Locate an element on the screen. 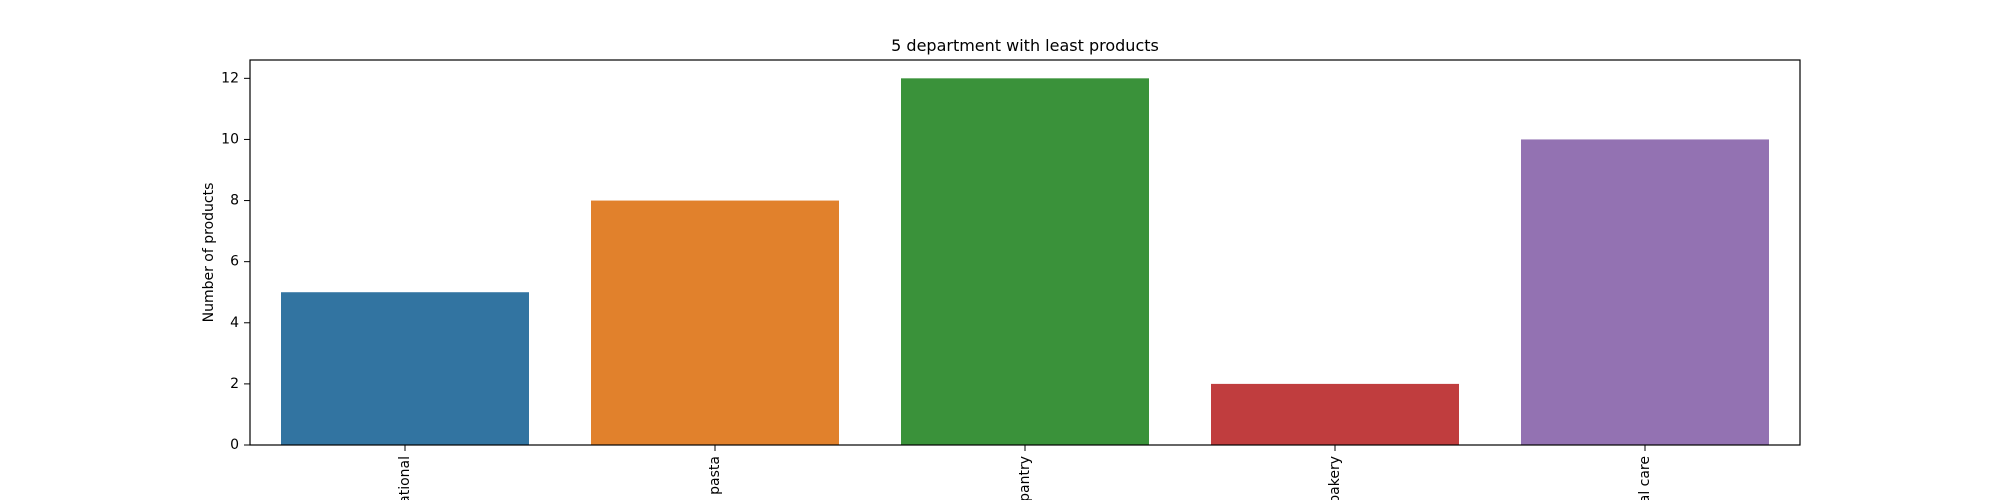 This screenshot has height=500, width=2000. y-axis-label: Number of products is located at coordinates (209, 253).